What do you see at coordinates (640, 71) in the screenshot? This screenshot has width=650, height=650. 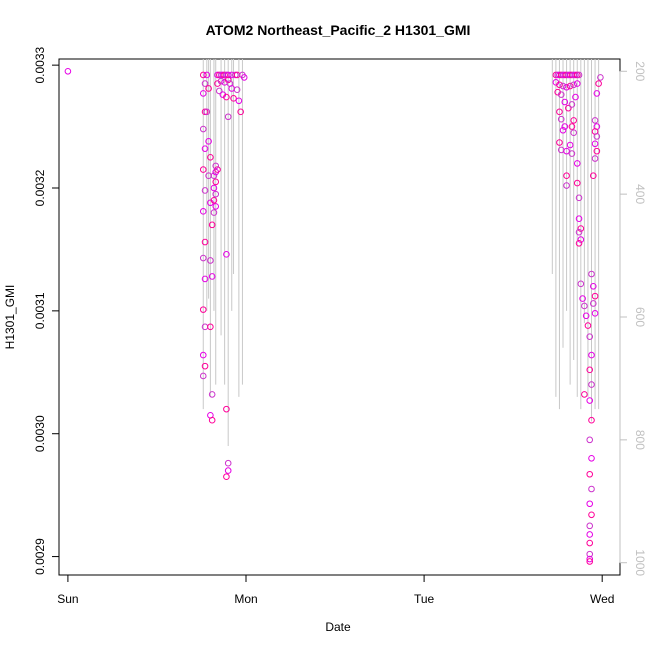 I see `secondary-y-tick-label: 200` at bounding box center [640, 71].